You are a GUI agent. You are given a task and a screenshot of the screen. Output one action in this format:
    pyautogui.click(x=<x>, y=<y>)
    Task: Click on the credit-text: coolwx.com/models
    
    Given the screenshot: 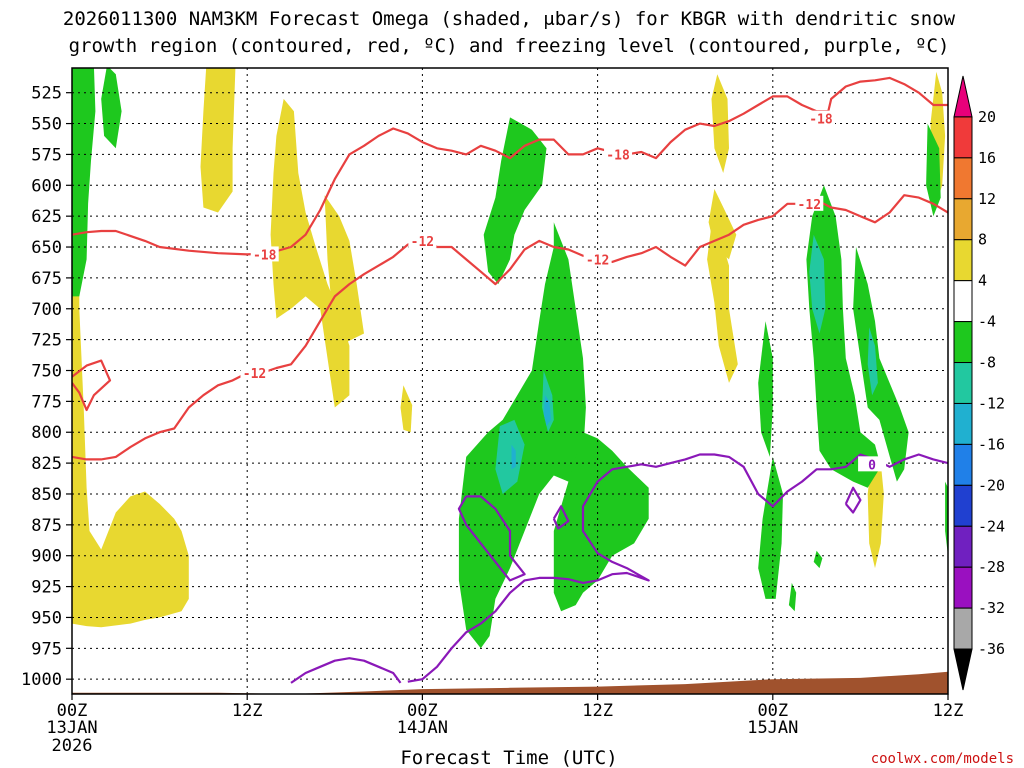 What is the action you would take?
    pyautogui.click(x=942, y=759)
    